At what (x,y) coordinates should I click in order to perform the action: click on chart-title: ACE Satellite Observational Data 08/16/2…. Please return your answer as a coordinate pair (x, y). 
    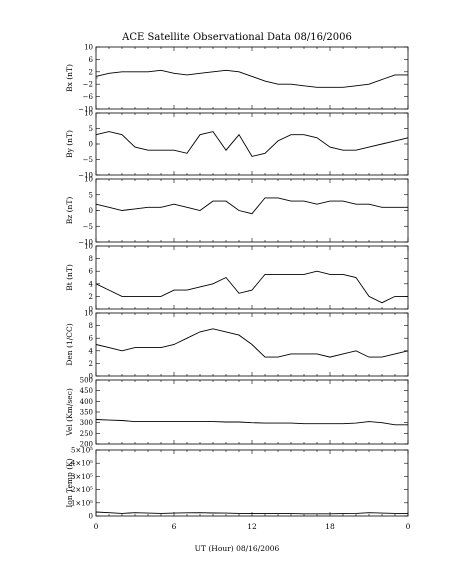
    Looking at the image, I should click on (236, 37).